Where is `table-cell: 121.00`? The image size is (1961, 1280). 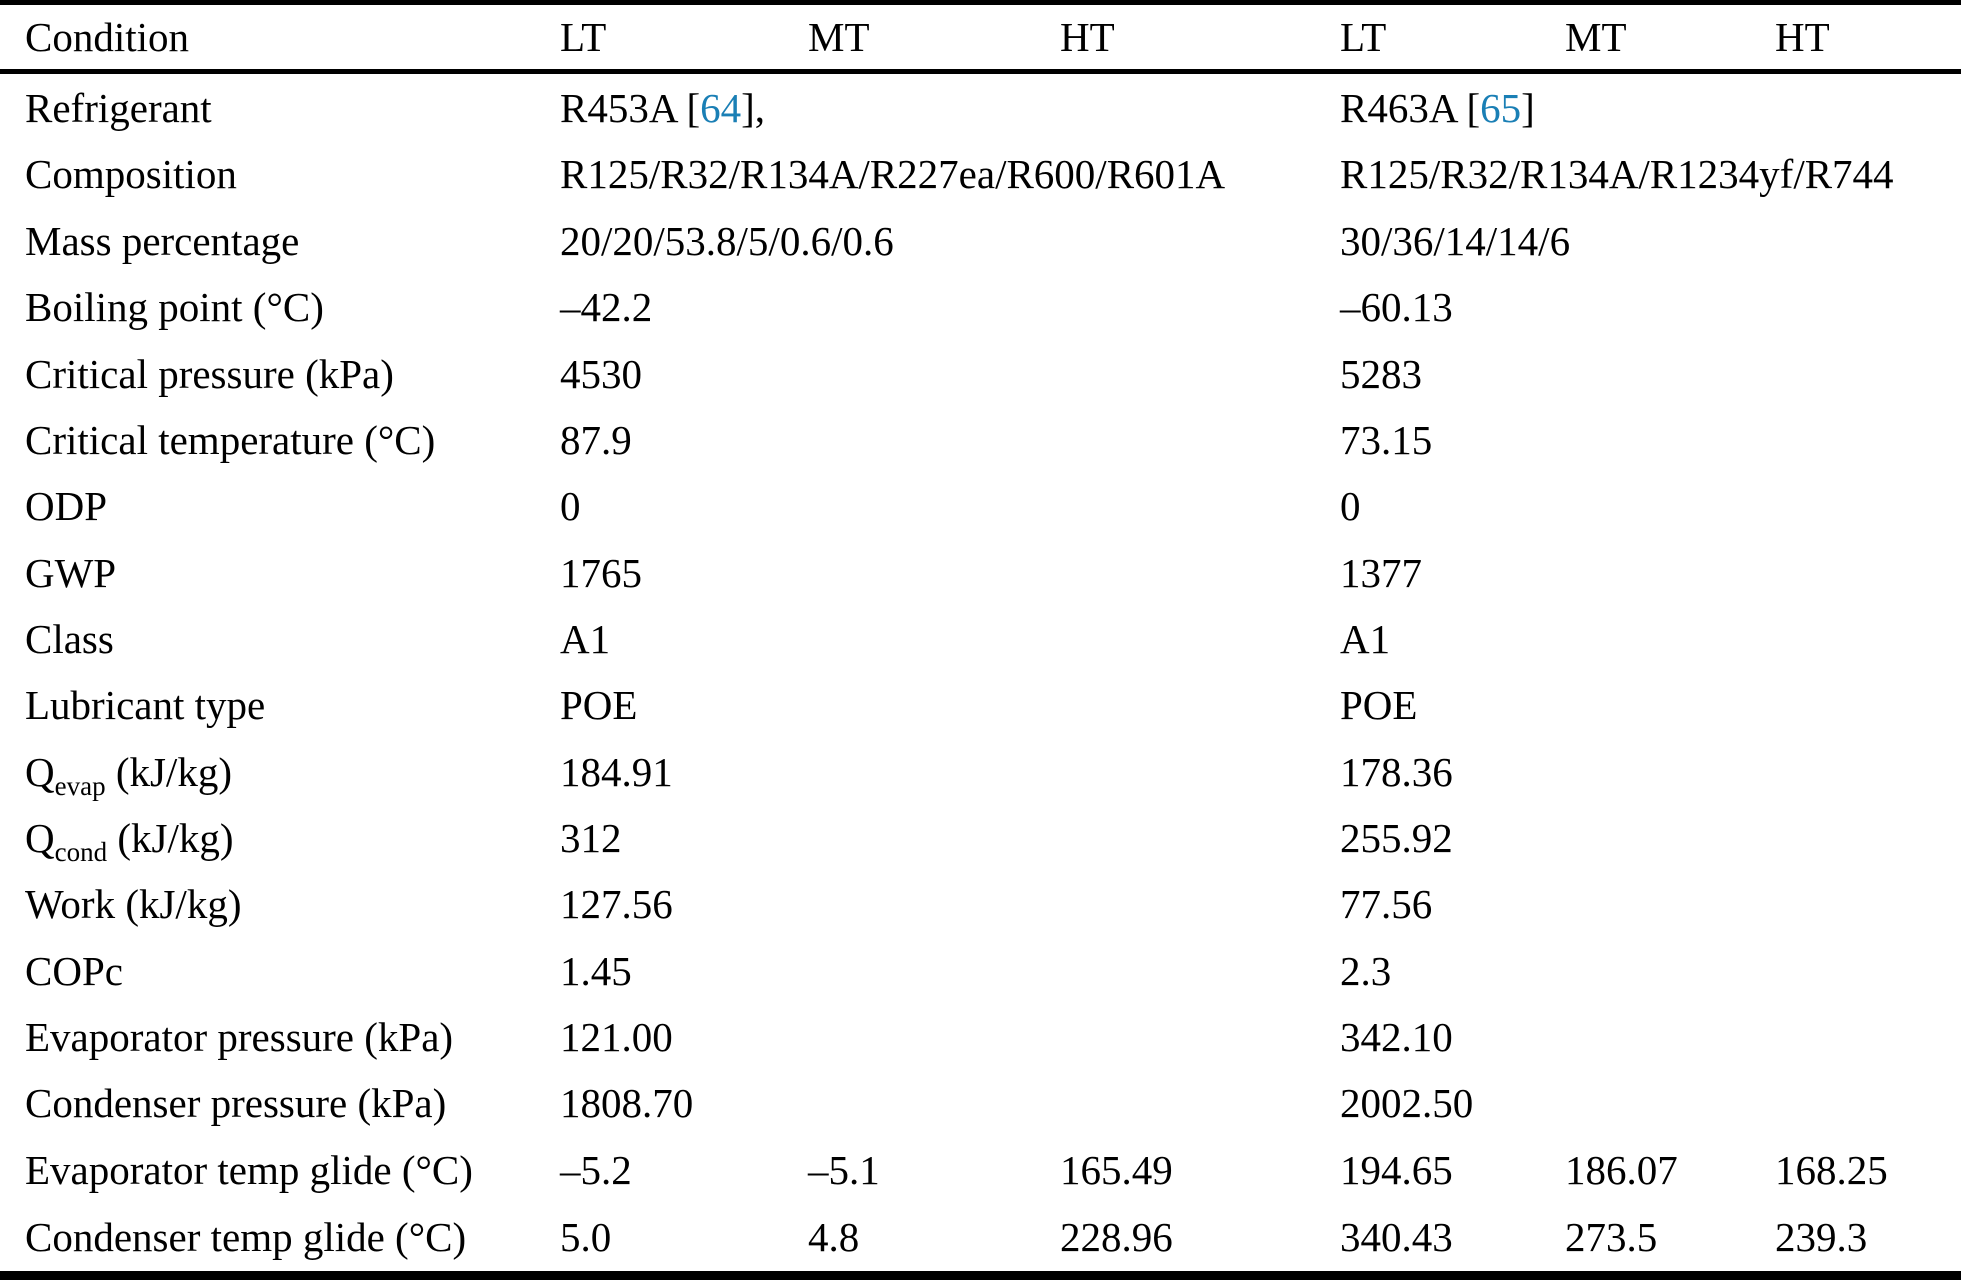
table-cell: 121.00 is located at coordinates (616, 1036).